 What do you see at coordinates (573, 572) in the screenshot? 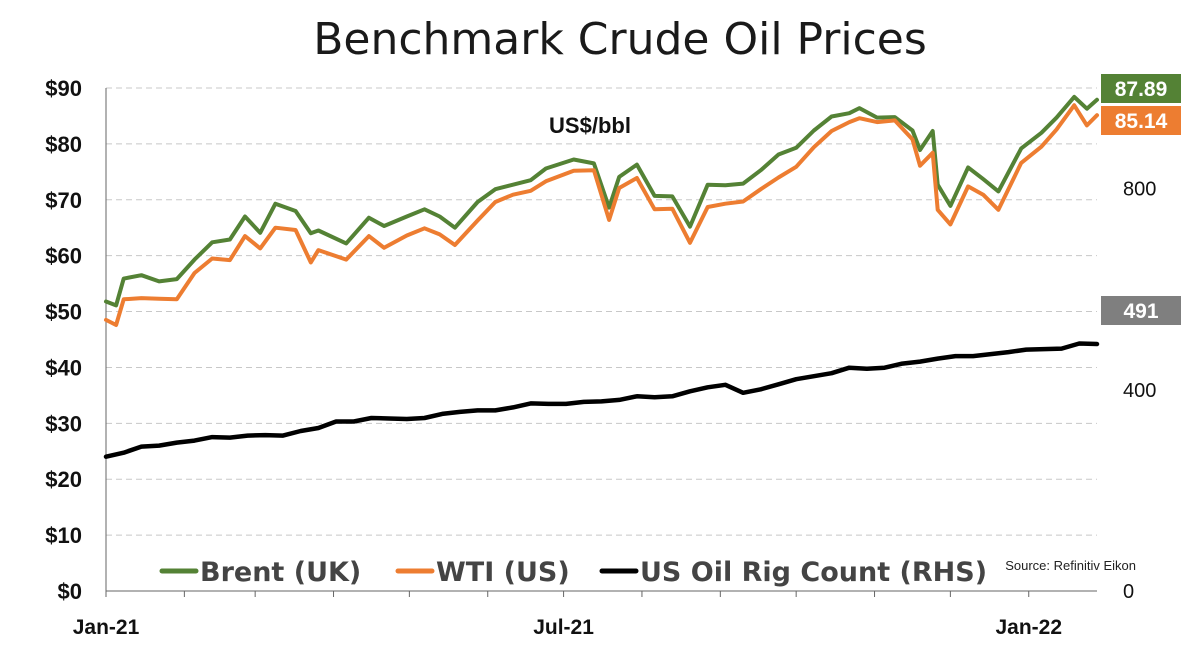
I see `legend: Brent (UK) WTI (US) US Oil Rig Count (RHS)` at bounding box center [573, 572].